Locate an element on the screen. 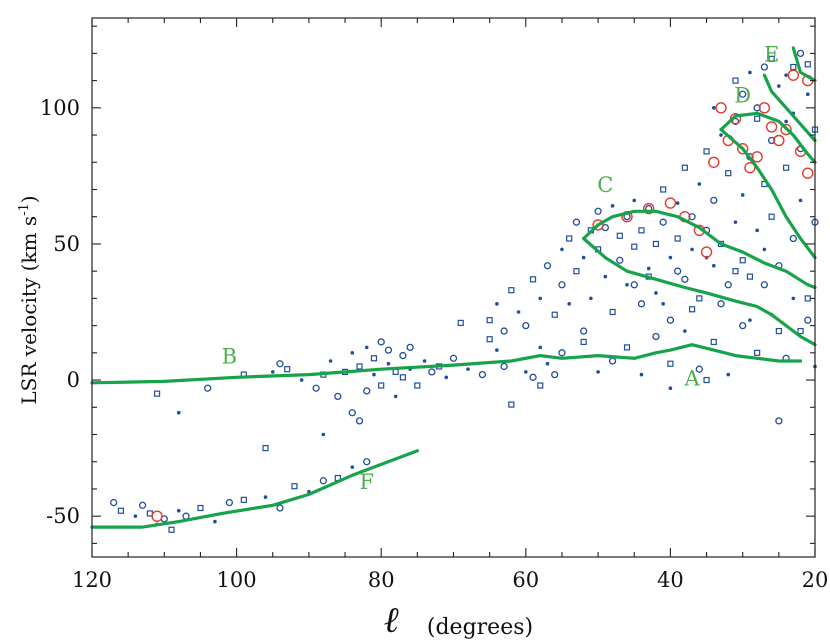  curve-label-a: A is located at coordinates (692, 379).